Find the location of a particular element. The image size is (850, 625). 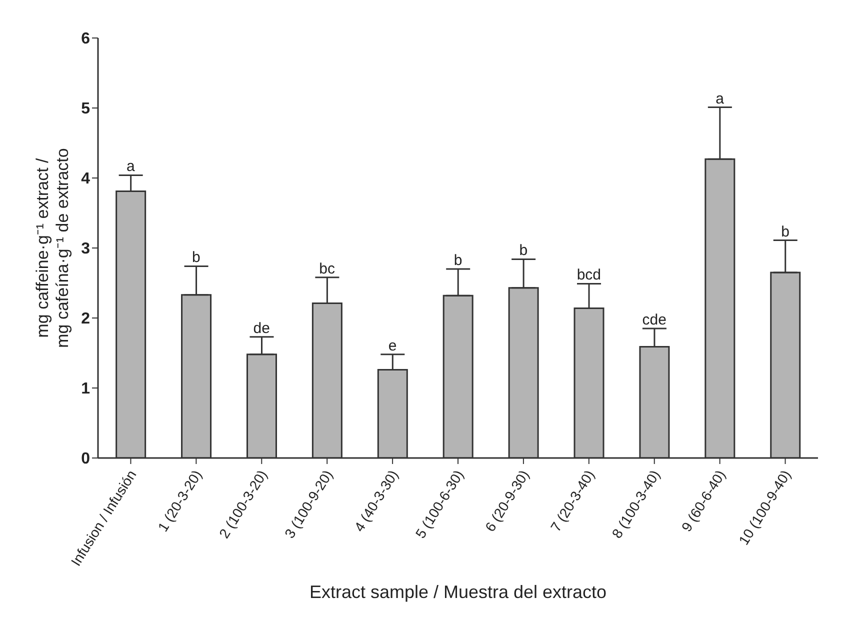

y-tick-label: 4 is located at coordinates (85, 179).